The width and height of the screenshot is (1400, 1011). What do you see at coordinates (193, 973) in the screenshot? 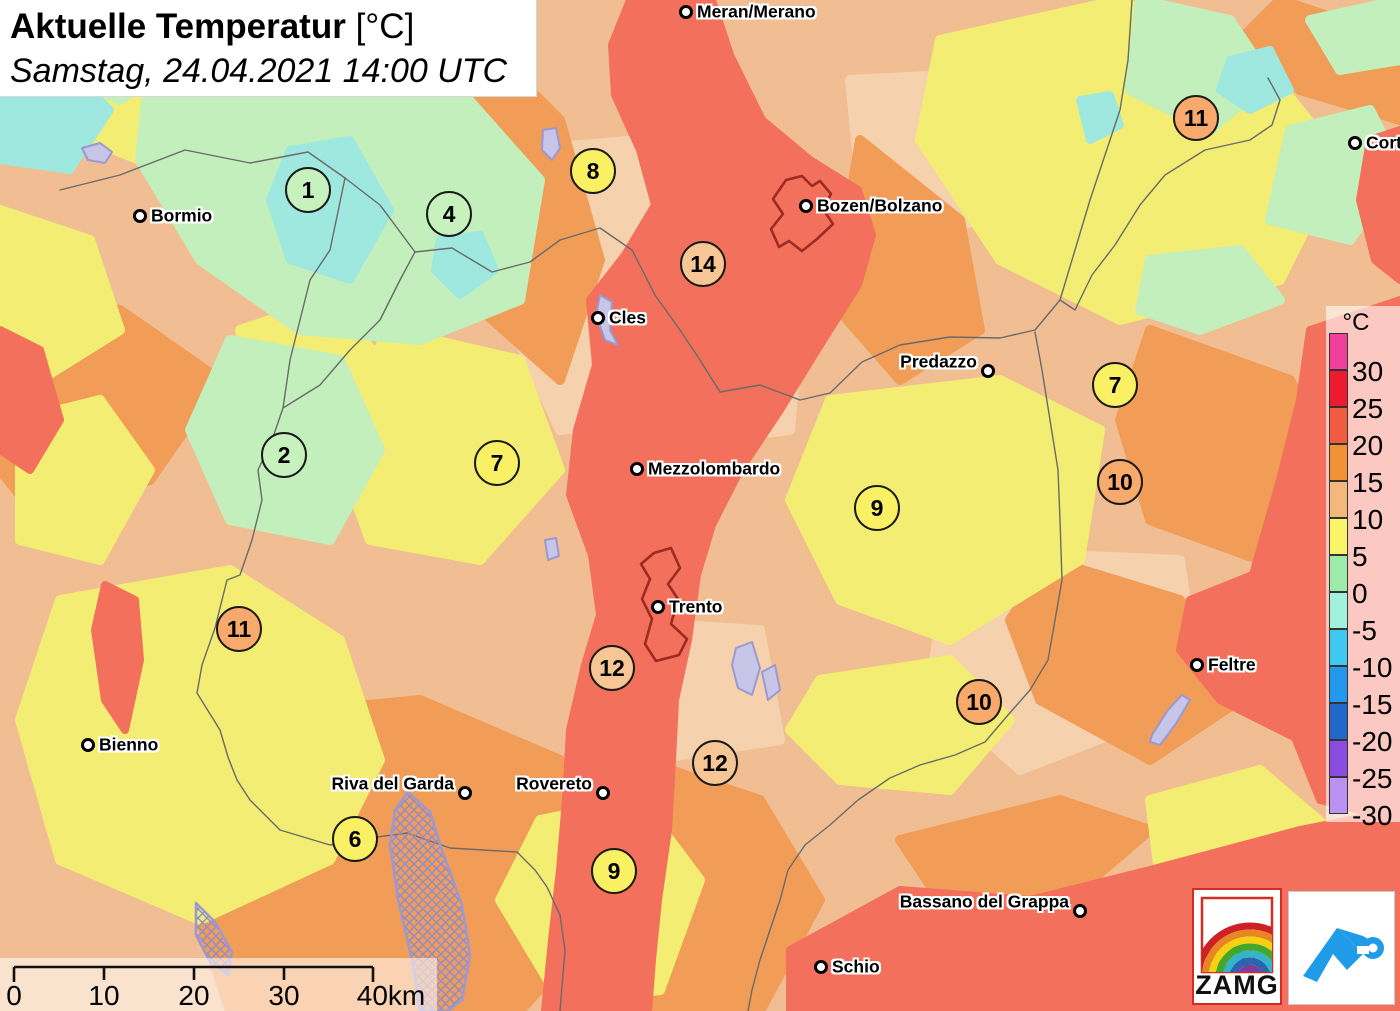
I see `scale-bar-ruler` at bounding box center [193, 973].